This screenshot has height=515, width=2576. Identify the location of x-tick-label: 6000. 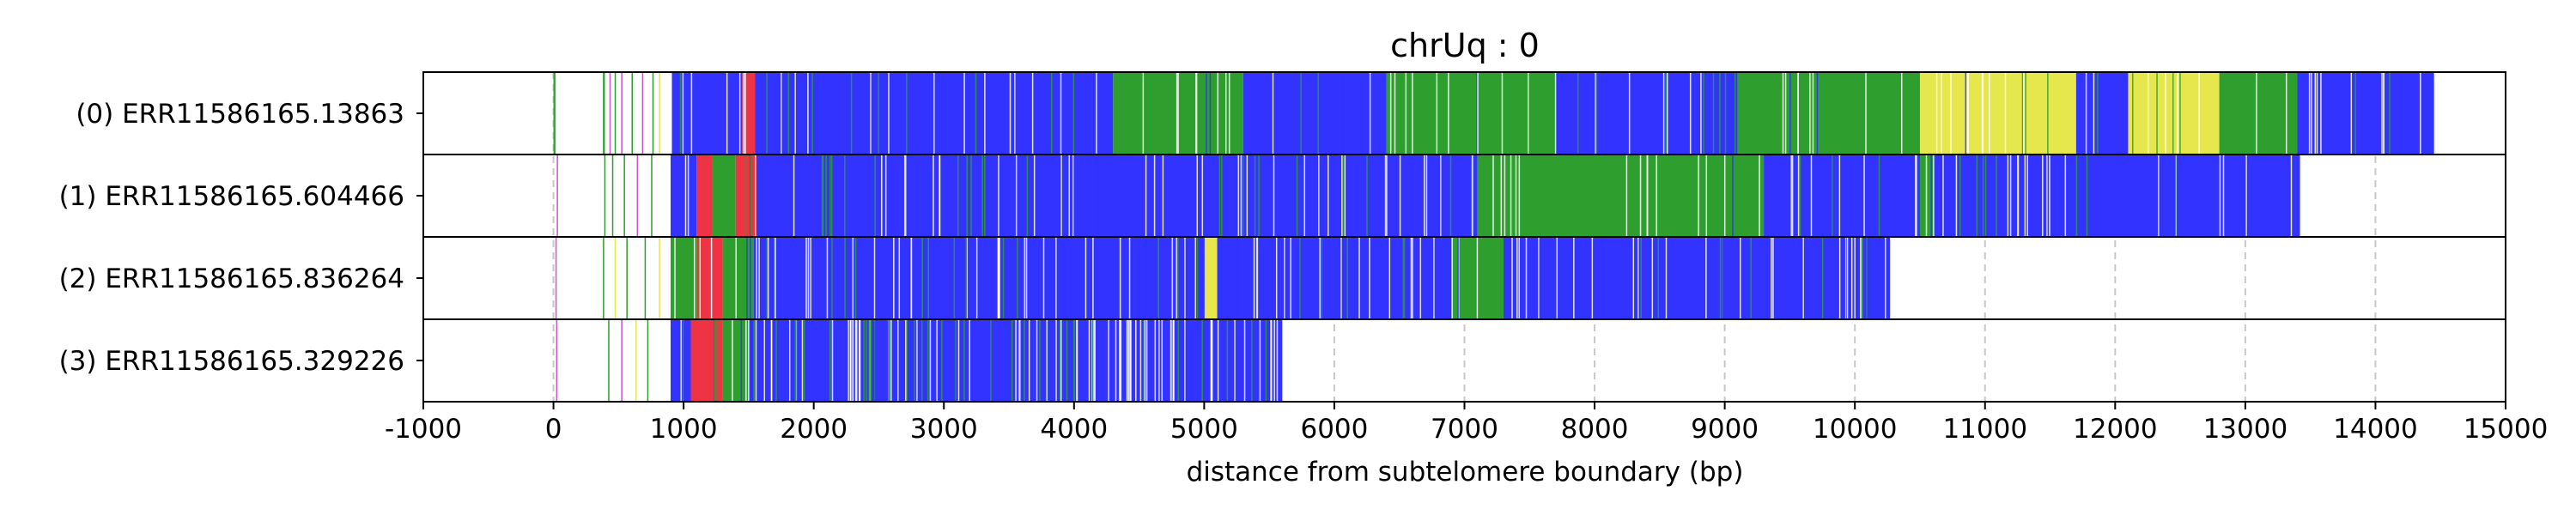
(1334, 429).